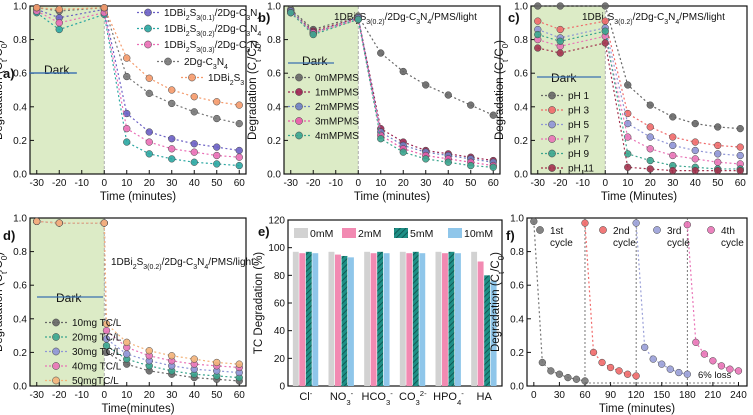 The image size is (753, 415). I want to click on legend-item-1DBi2S3: 1DBi2S3, so click(226, 80).